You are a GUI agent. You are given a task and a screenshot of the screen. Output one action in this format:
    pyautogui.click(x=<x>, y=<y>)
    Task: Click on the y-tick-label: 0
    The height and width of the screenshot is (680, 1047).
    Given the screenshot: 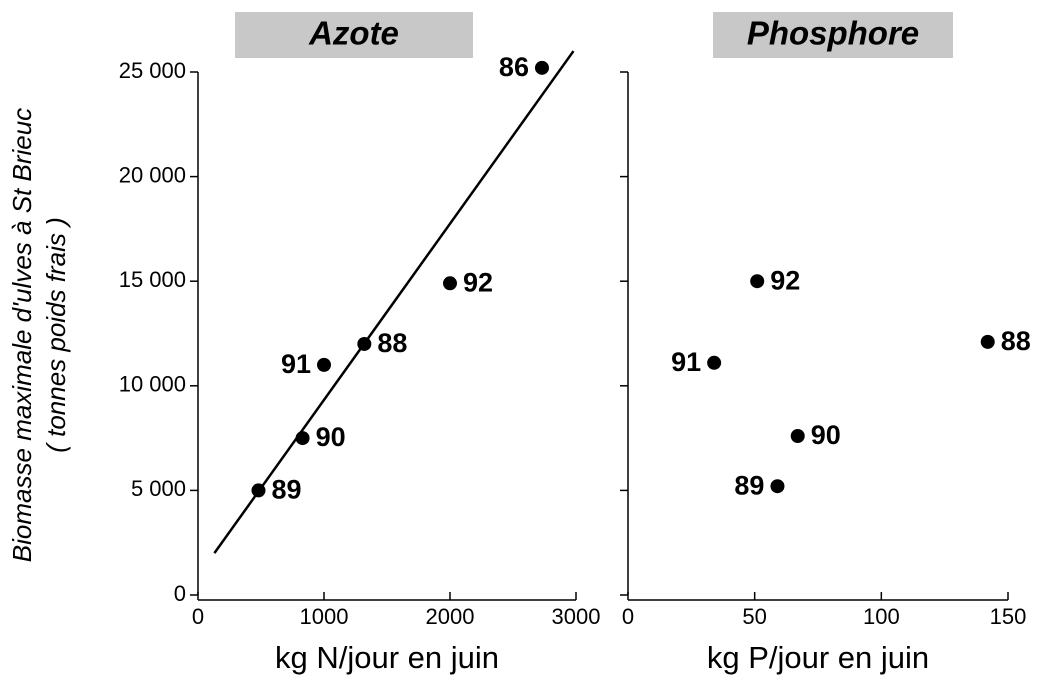 What is the action you would take?
    pyautogui.click(x=180, y=593)
    